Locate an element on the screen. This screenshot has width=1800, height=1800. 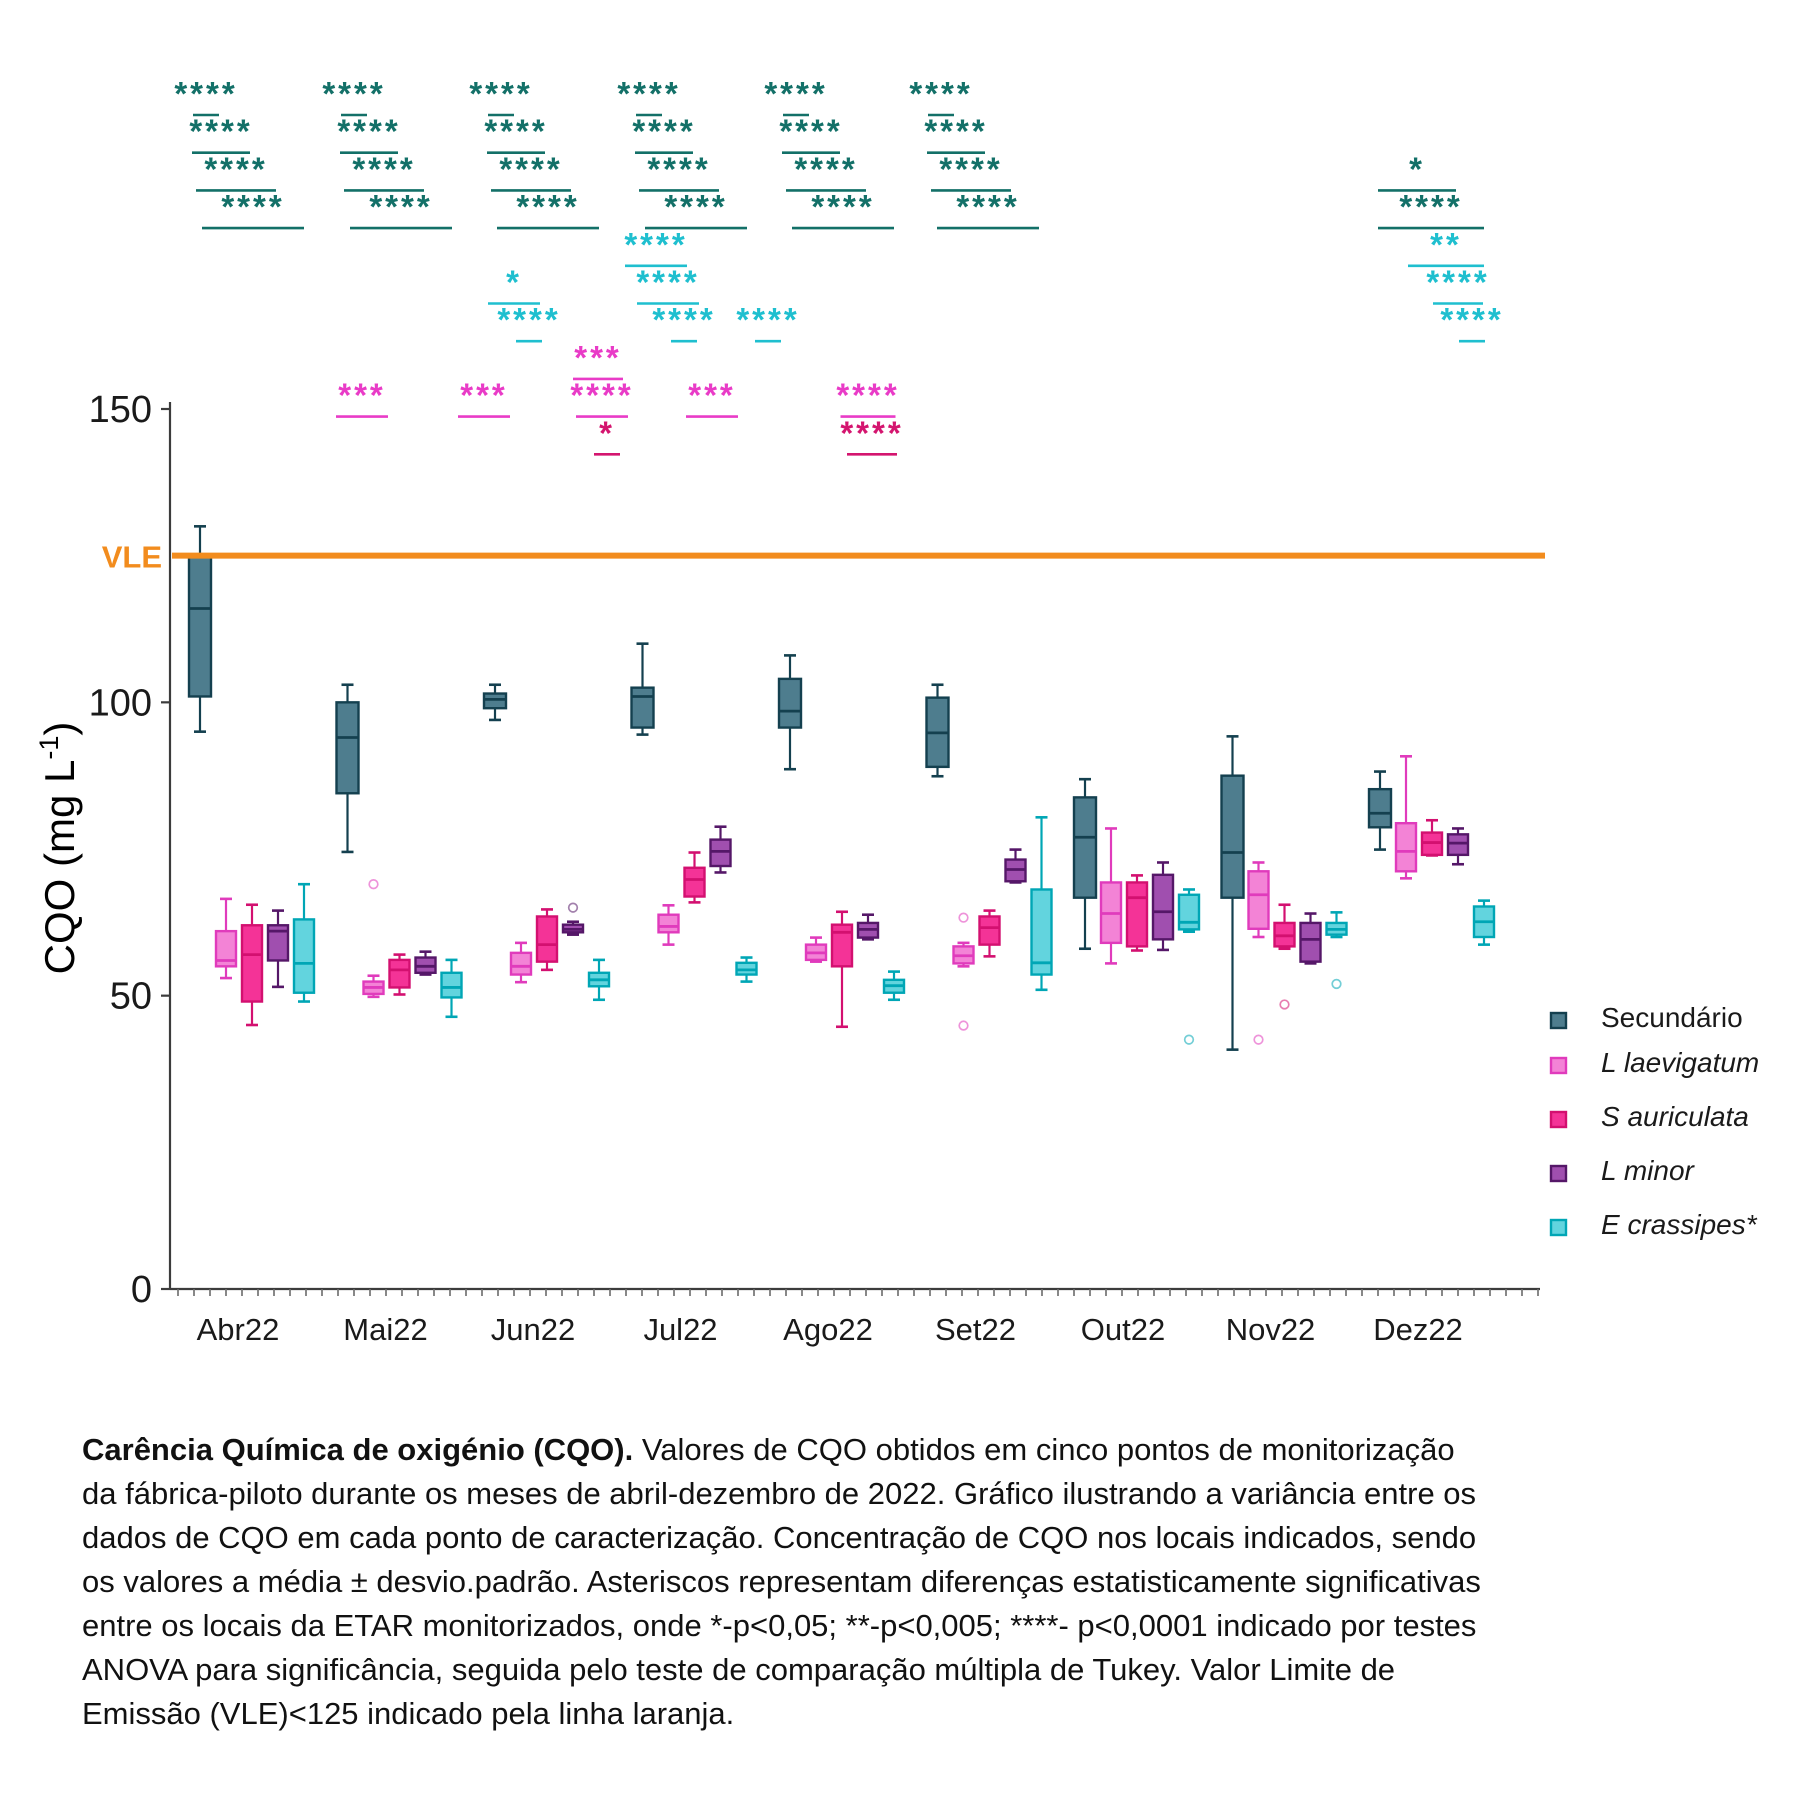
box-lmi-Jun22 is located at coordinates (573, 919).